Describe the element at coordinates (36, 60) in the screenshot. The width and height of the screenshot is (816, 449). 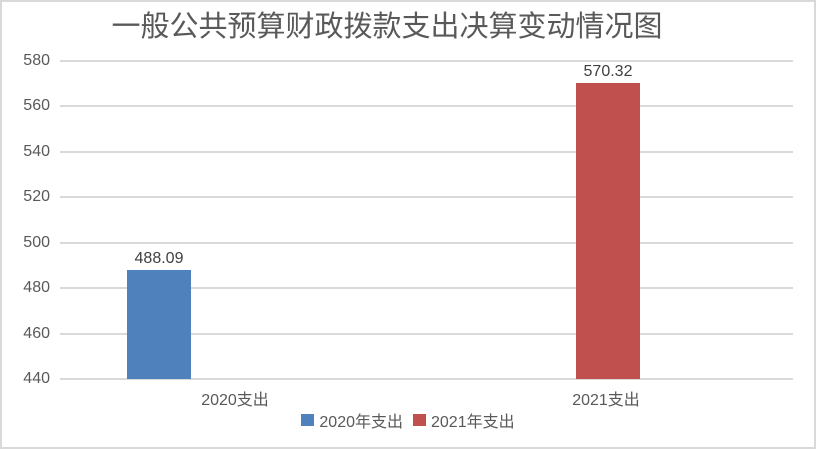
I see `y-axis-tick-label: 580` at that location.